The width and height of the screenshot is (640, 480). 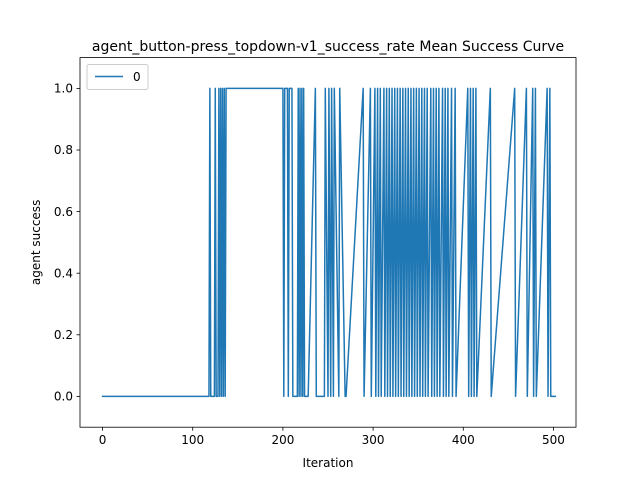 I want to click on y-tick-label: 1.0, so click(x=63, y=89).